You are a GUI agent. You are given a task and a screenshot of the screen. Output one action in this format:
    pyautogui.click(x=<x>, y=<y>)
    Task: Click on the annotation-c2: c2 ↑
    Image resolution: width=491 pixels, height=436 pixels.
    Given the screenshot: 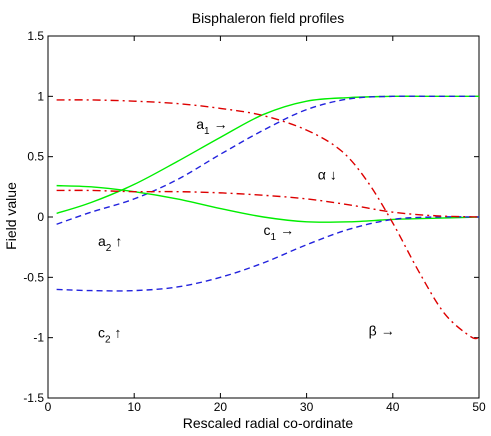 What is the action you would take?
    pyautogui.click(x=110, y=335)
    